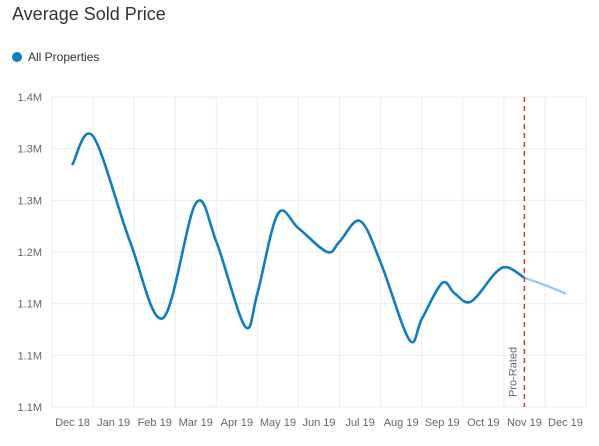  I want to click on legend-marker, so click(17, 57).